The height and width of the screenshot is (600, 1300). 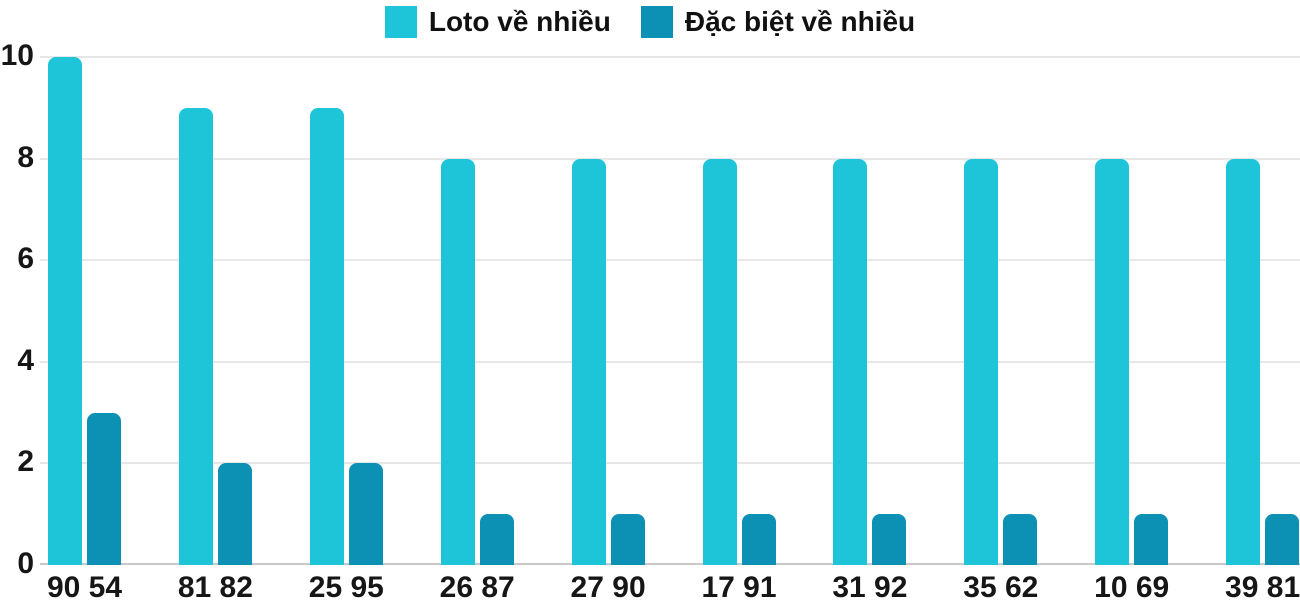 I want to click on y-axis-tick-6: 6, so click(x=25, y=259).